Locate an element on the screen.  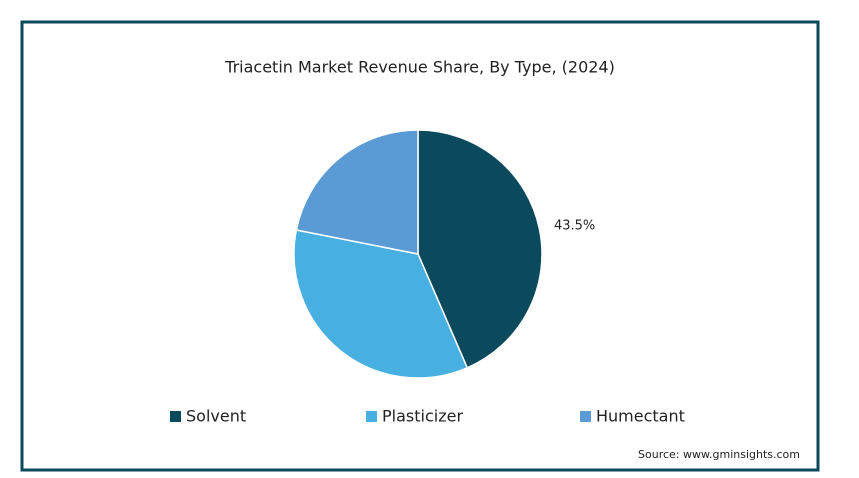
legend-label: Solvent is located at coordinates (216, 416).